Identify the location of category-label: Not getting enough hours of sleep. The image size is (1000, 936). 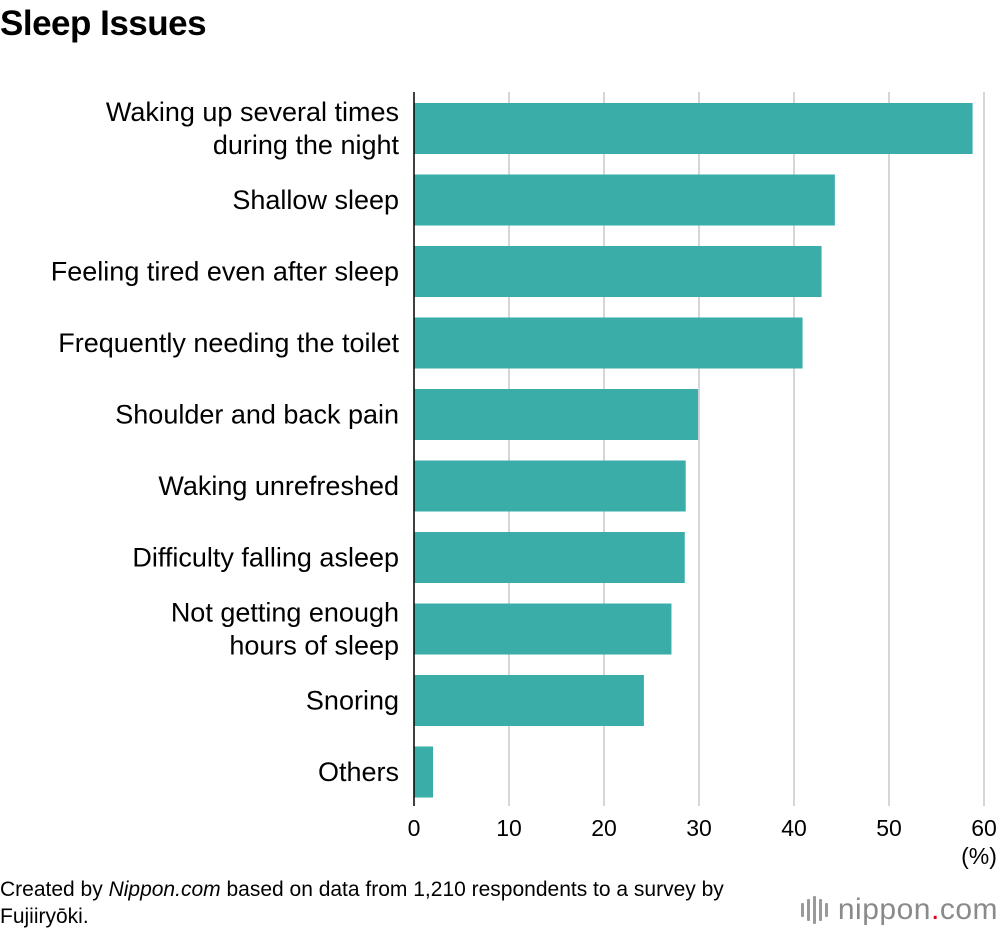
(285, 629).